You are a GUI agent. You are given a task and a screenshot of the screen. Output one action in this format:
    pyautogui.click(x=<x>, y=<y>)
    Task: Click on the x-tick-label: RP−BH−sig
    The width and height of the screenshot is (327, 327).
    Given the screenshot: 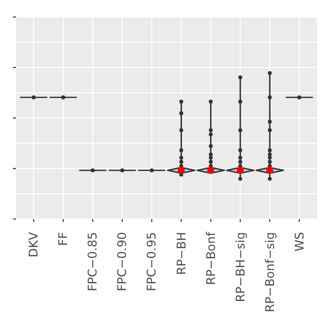 What is the action you would take?
    pyautogui.click(x=240, y=267)
    